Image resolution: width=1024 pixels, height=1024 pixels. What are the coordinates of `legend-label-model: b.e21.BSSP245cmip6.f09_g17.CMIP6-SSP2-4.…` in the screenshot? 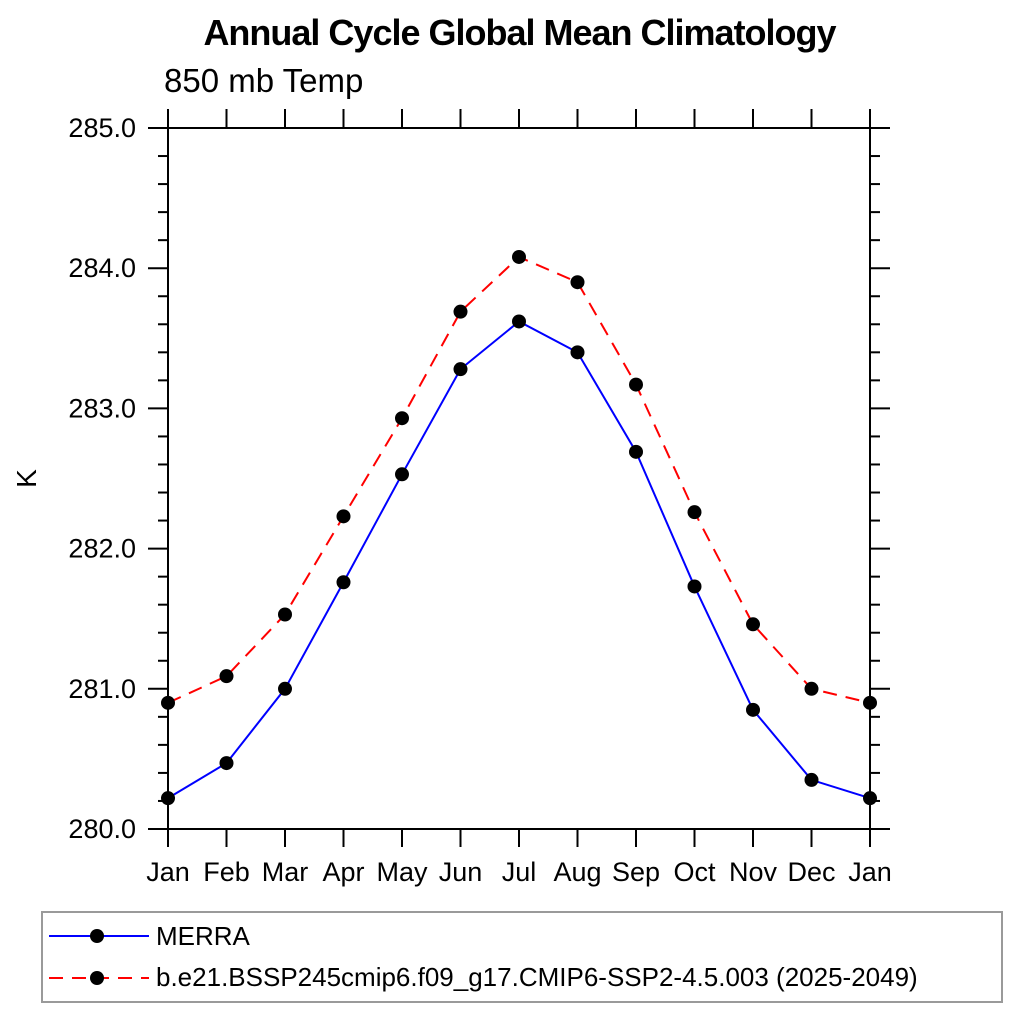 It's located at (537, 977).